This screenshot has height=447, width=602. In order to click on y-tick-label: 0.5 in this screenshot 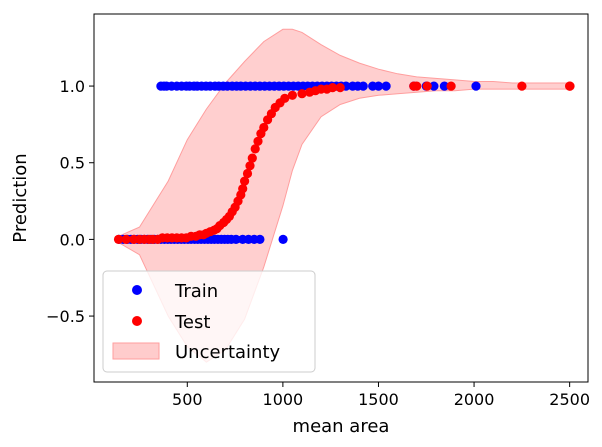, I will do `click(72, 163)`.